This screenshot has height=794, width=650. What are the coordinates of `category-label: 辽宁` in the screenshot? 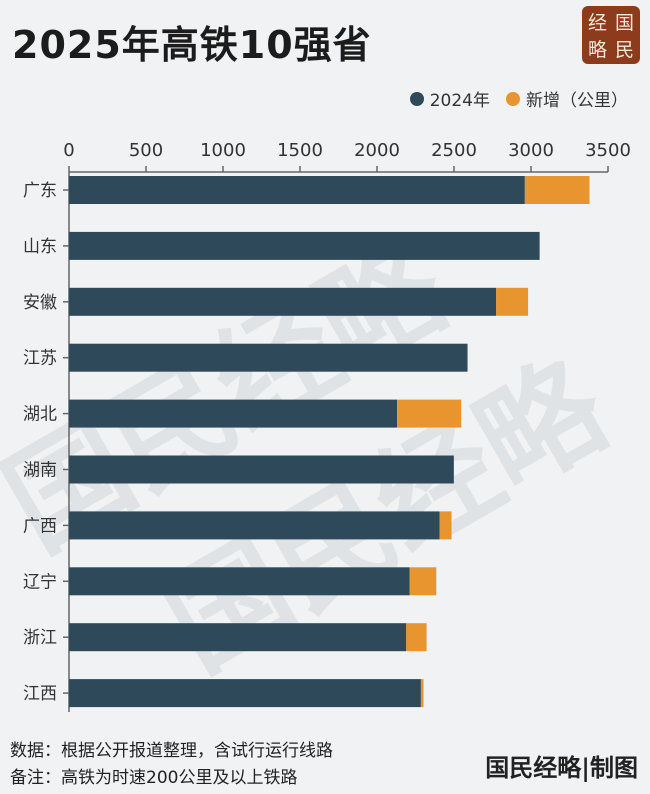 It's located at (40, 582).